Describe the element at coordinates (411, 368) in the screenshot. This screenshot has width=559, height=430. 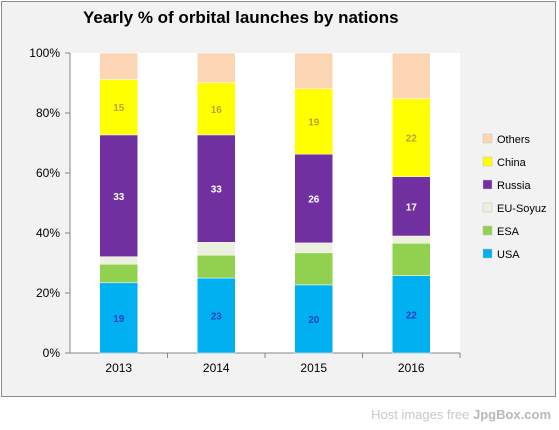
I see `x-tick-label: 2016` at that location.